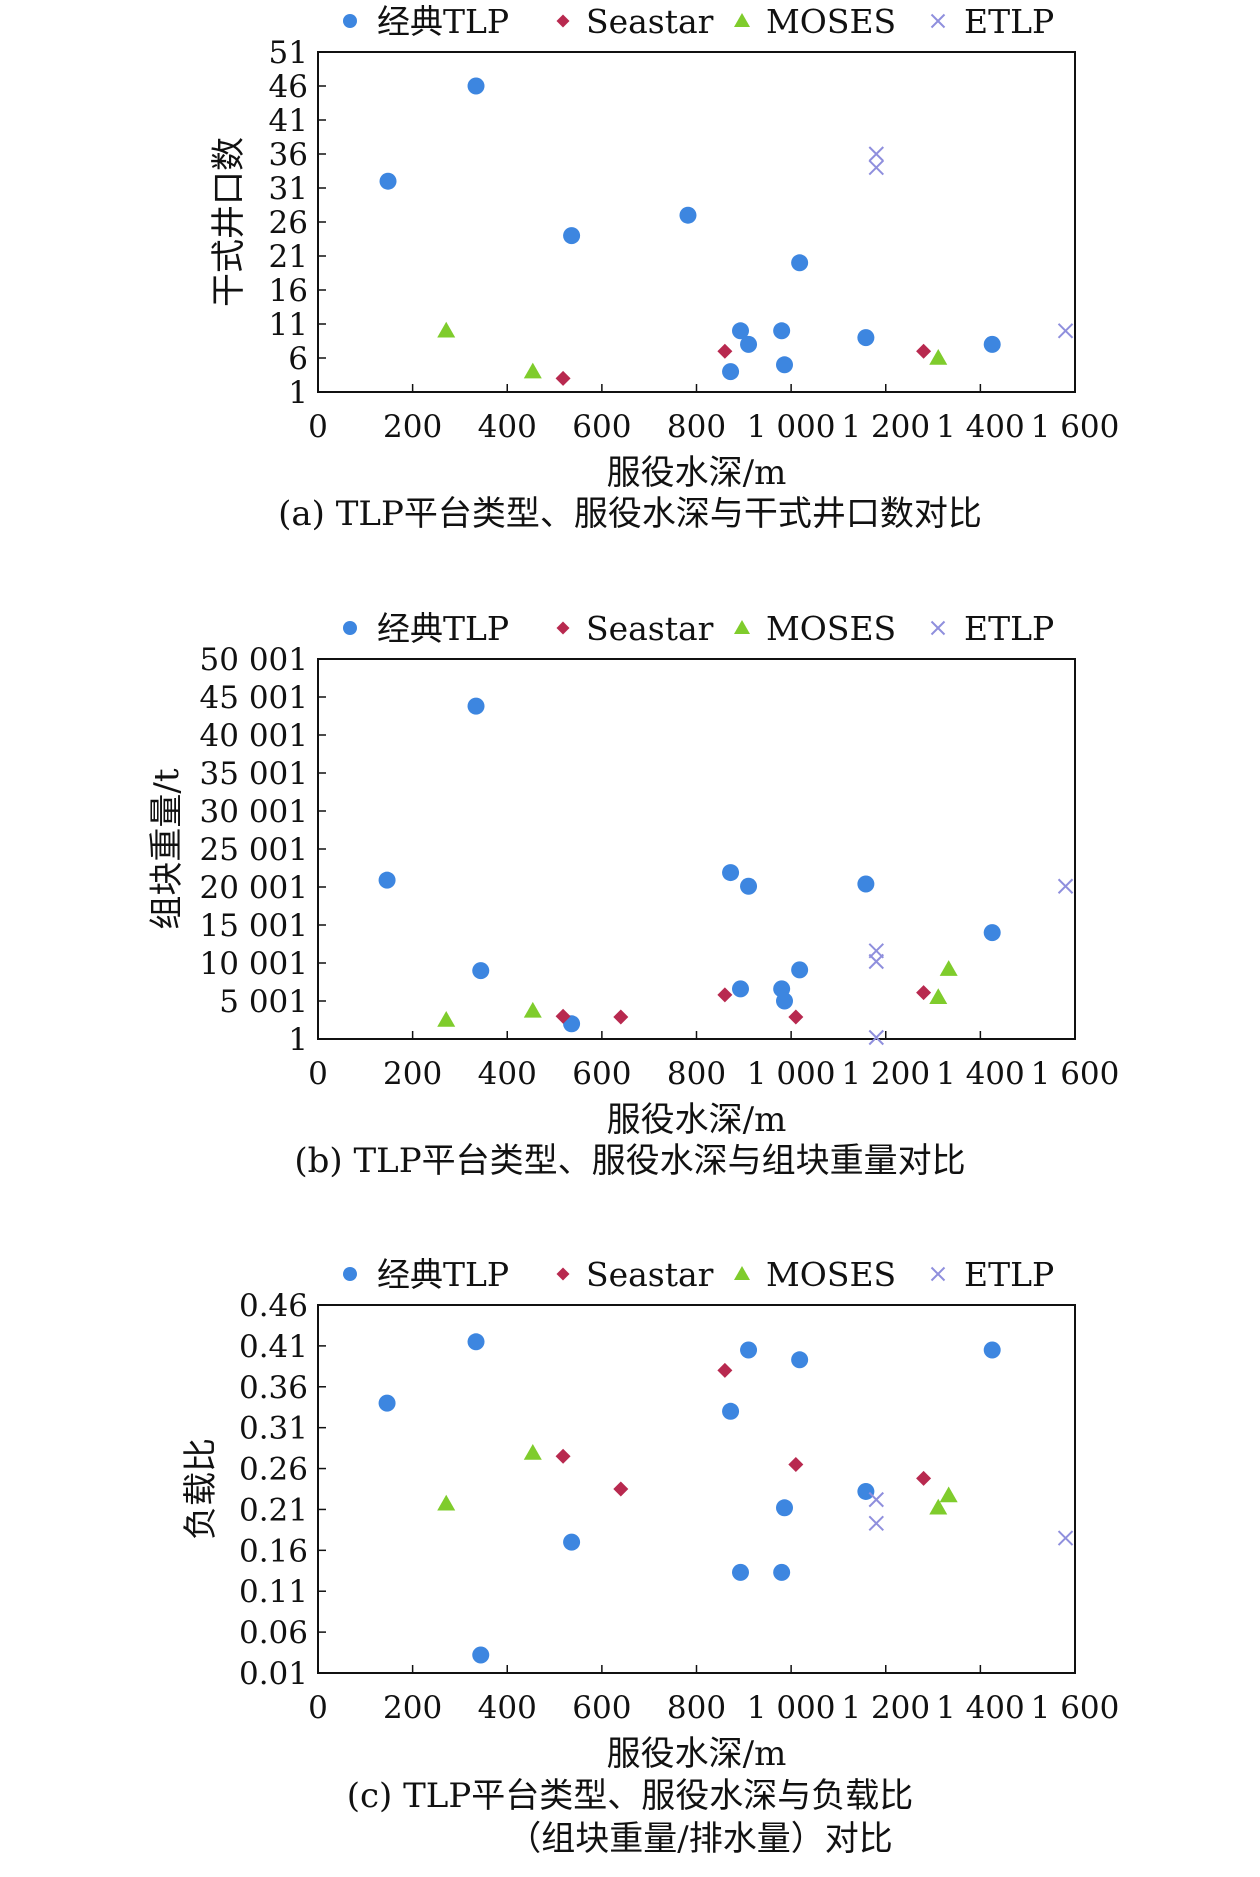  What do you see at coordinates (288, 87) in the screenshot?
I see `y-tick-label: 46` at bounding box center [288, 87].